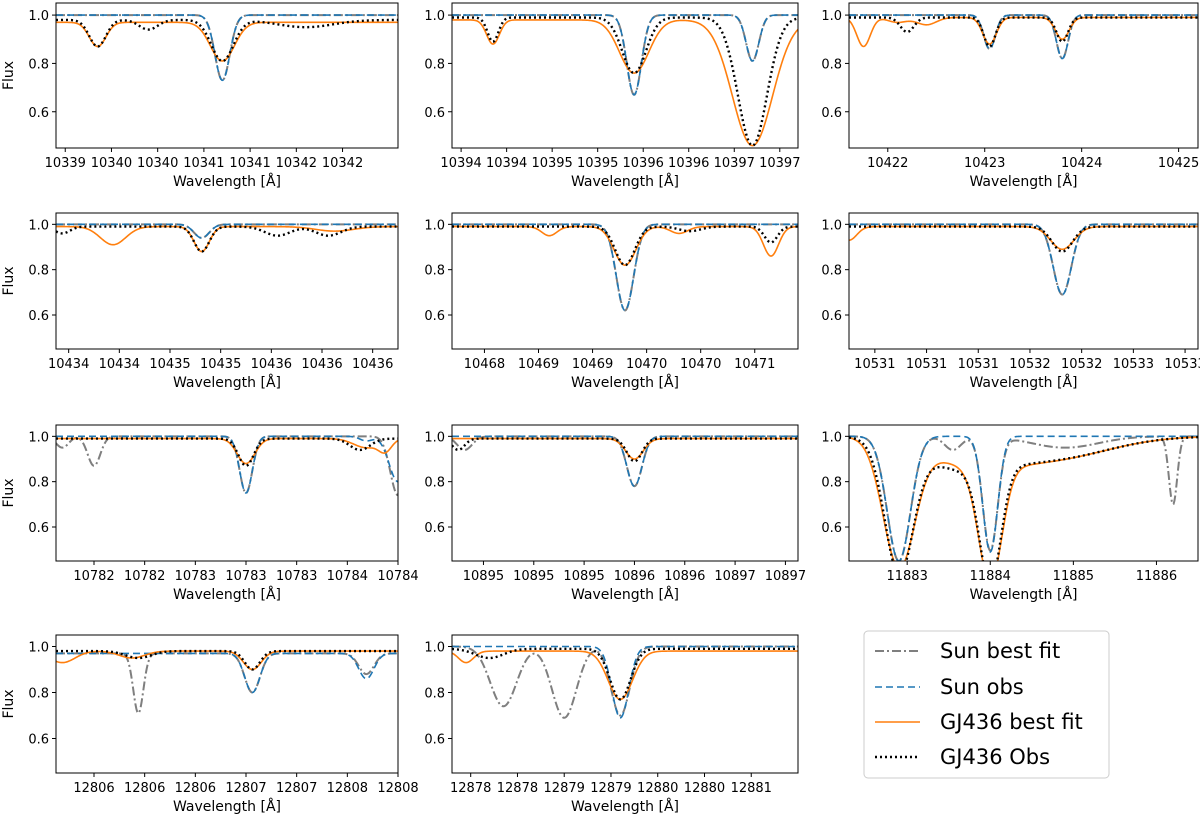  Describe the element at coordinates (1178, 163) in the screenshot. I see `panel-3-xtick-label: 10425` at that location.